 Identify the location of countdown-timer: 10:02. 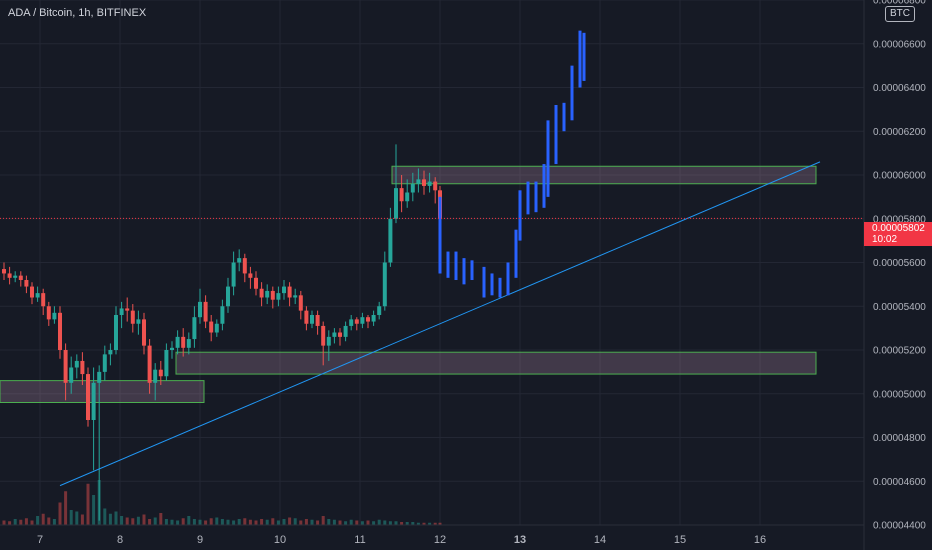
(885, 239).